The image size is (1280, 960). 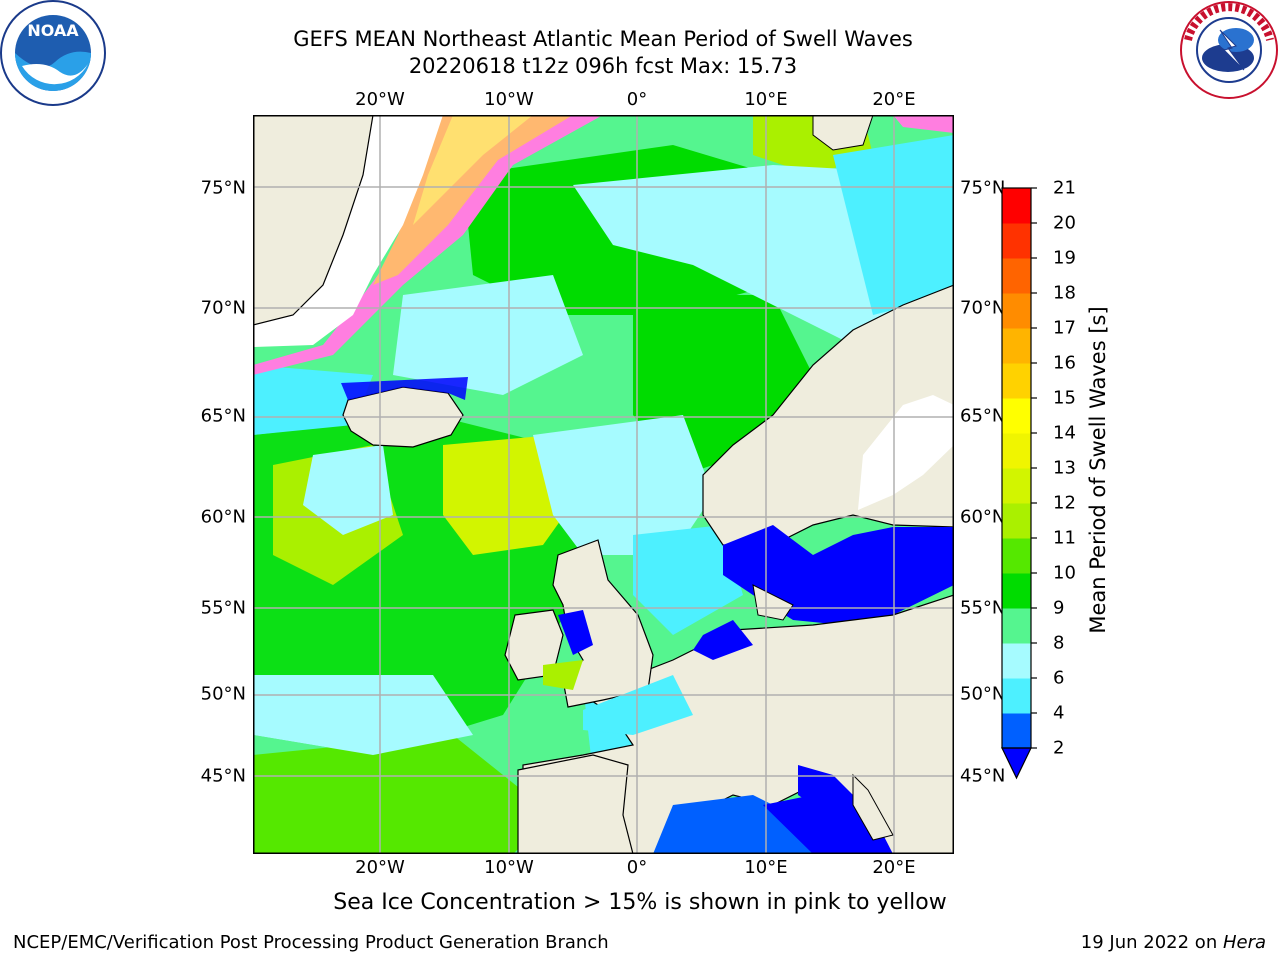 I want to click on colorbar-tick-label: 11, so click(x=1064, y=538).